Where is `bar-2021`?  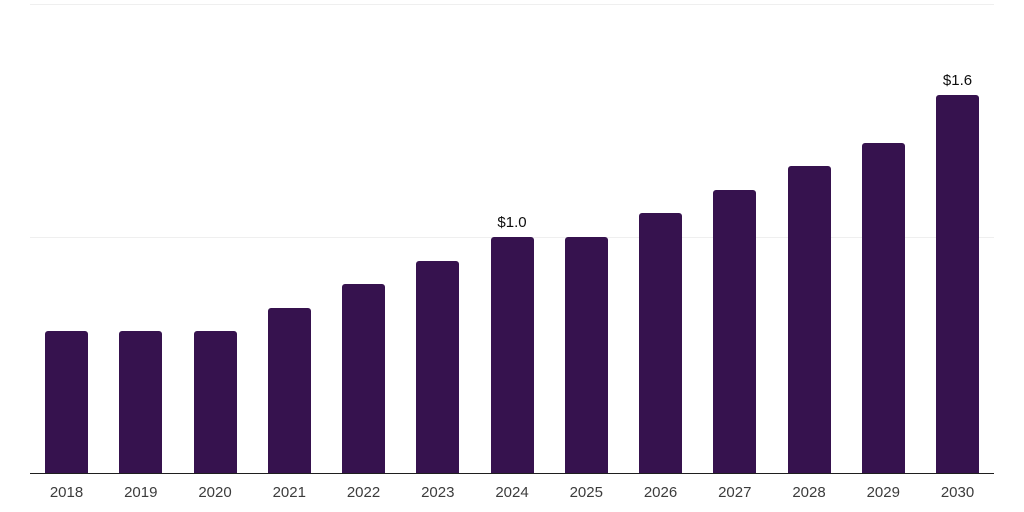 bar-2021 is located at coordinates (289, 390).